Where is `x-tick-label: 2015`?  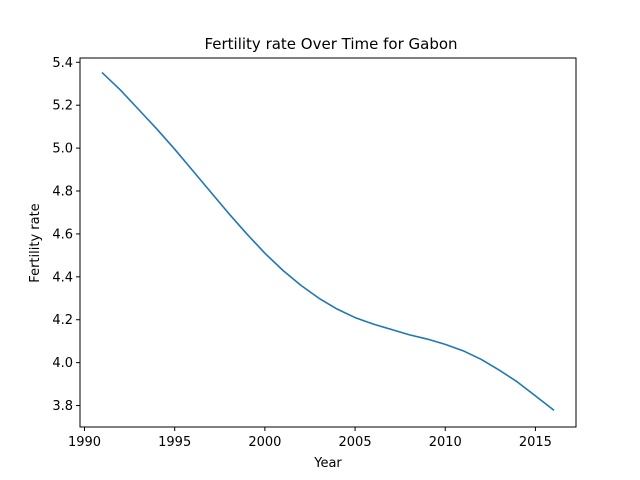
x-tick-label: 2015 is located at coordinates (535, 442).